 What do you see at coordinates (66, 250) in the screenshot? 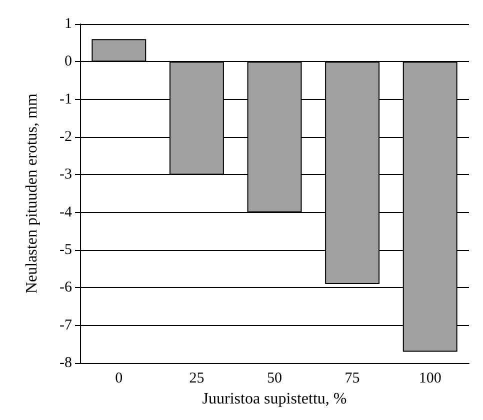
I see `y-tick-label: -5` at bounding box center [66, 250].